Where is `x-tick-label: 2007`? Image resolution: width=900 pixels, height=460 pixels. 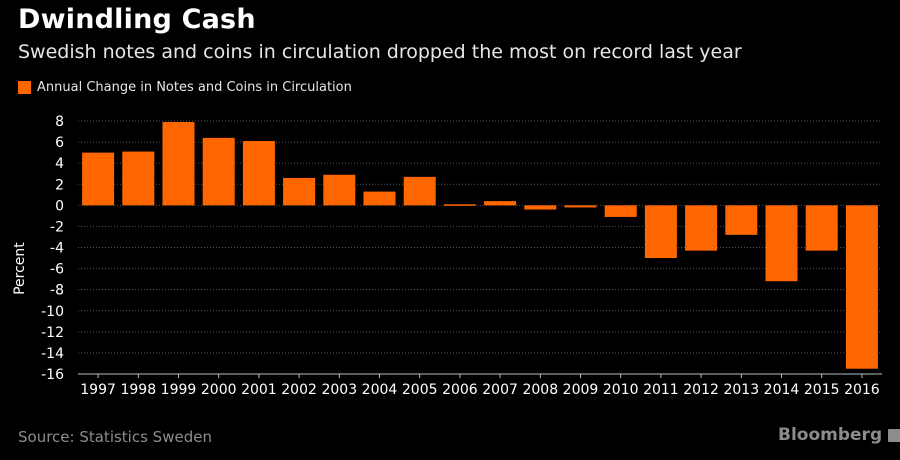 x-tick-label: 2007 is located at coordinates (500, 390).